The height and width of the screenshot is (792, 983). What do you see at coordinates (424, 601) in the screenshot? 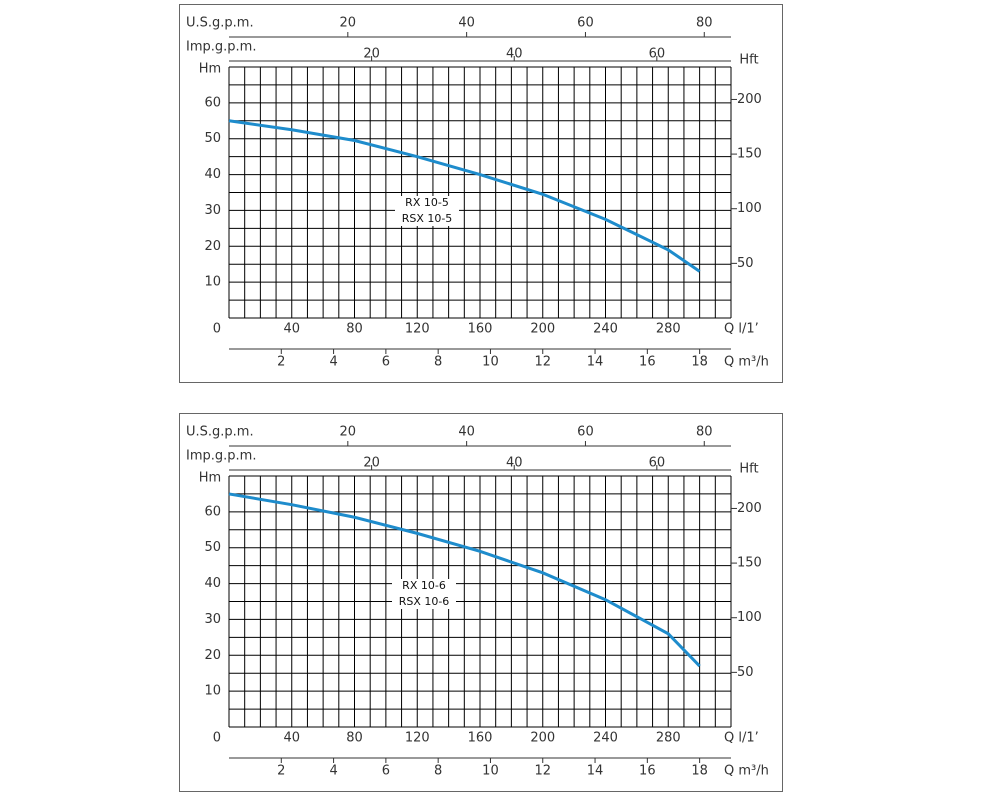
I see `annotation: RSX 10-6` at bounding box center [424, 601].